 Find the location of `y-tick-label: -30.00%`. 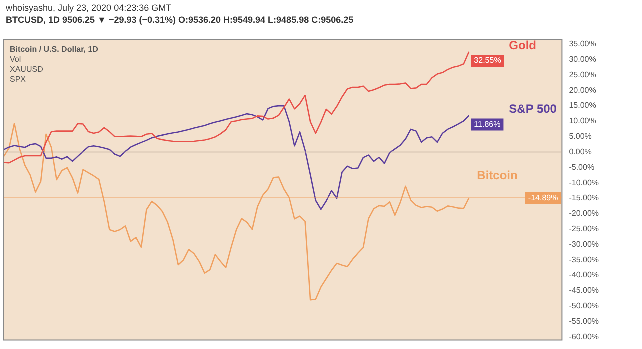

y-tick-label: -30.00% is located at coordinates (584, 244).